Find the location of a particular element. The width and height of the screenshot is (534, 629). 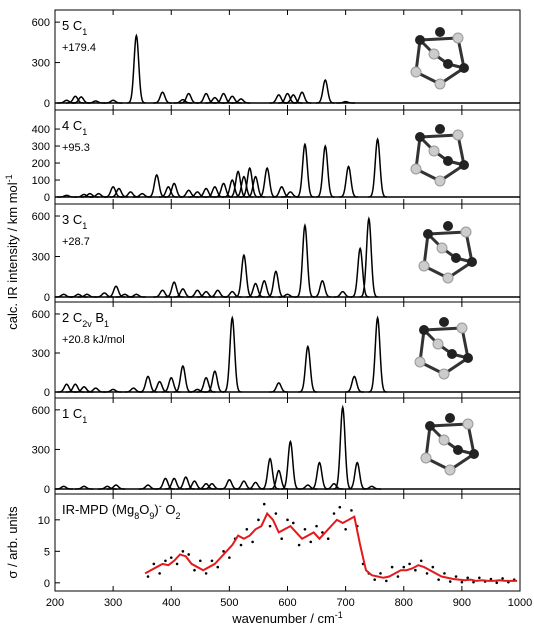

x-tick-label: 500 is located at coordinates (229, 603).